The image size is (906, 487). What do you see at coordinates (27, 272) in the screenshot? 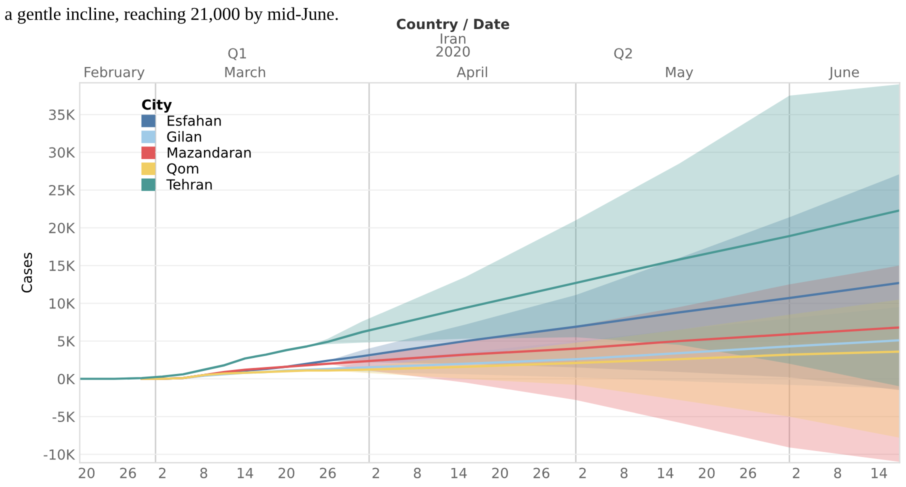
I see `y-axis-title: Cases` at bounding box center [27, 272].